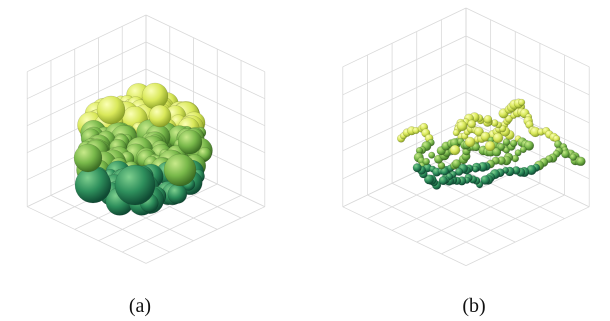 Image resolution: width=610 pixels, height=321 pixels. I want to click on caption-panel-a: (a), so click(140, 306).